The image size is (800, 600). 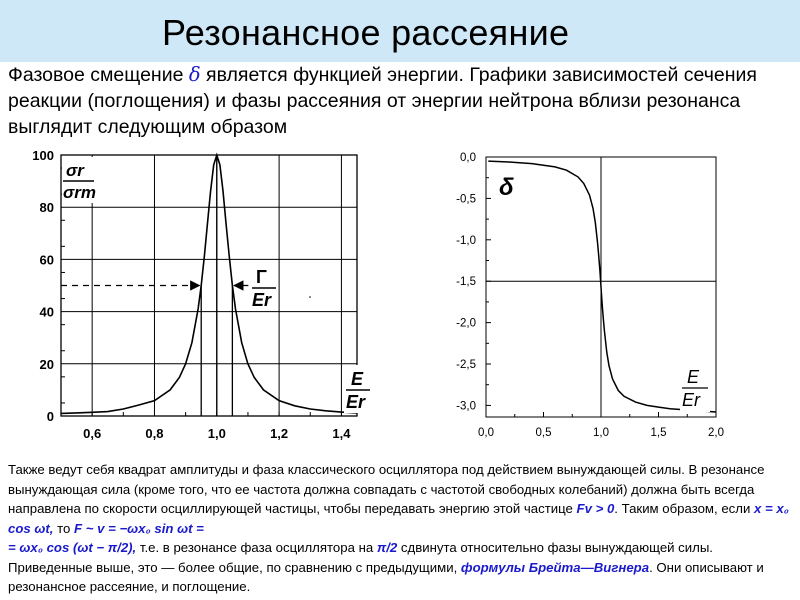 I want to click on formula-f: F ~ v = −ωx₀ sin ωt =, so click(x=139, y=528).